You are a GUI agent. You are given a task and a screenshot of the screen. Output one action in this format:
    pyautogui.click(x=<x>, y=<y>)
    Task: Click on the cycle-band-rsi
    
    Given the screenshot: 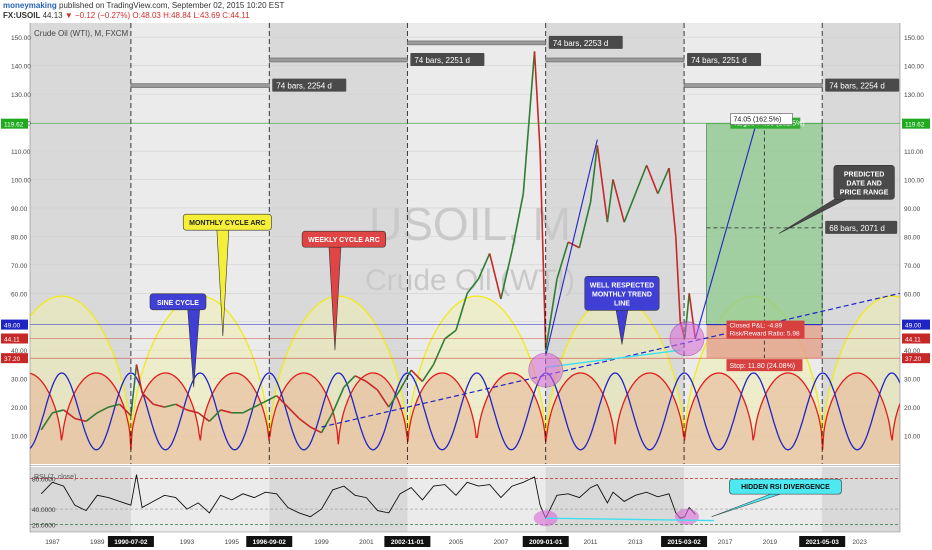 What is the action you would take?
    pyautogui.click(x=861, y=499)
    